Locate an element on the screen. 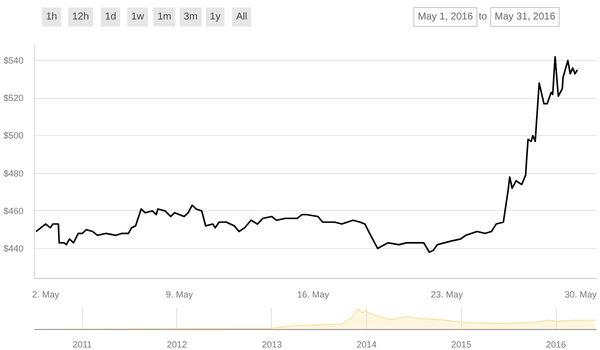 This screenshot has height=350, width=600. x-tick-label: 2014 is located at coordinates (366, 345).